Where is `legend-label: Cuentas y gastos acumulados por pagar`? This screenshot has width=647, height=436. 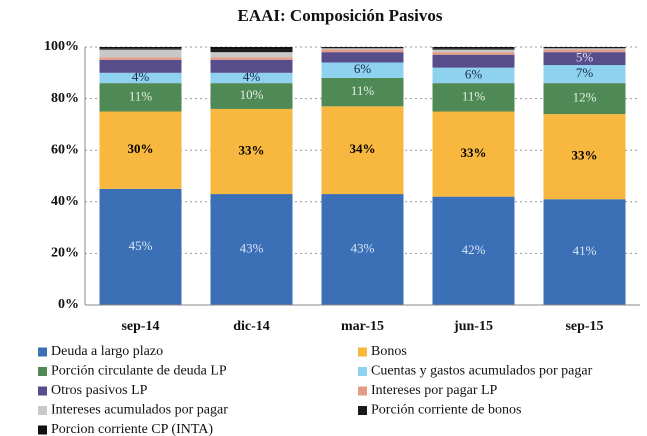 legend-label: Cuentas y gastos acumulados por pagar is located at coordinates (482, 371).